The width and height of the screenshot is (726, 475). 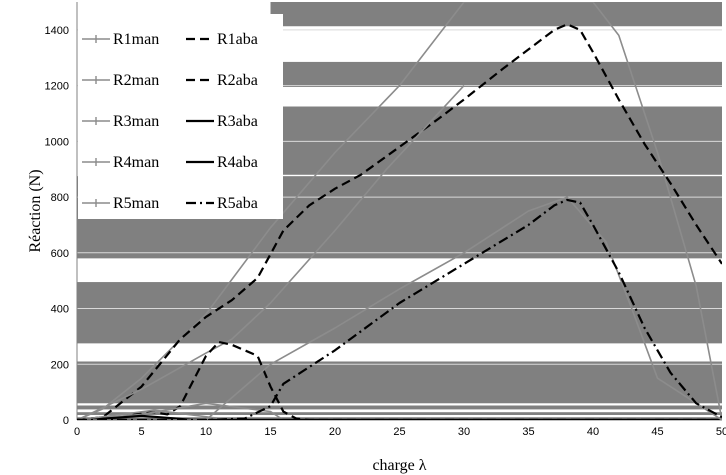 What do you see at coordinates (593, 432) in the screenshot?
I see `x-tick-label: 40` at bounding box center [593, 432].